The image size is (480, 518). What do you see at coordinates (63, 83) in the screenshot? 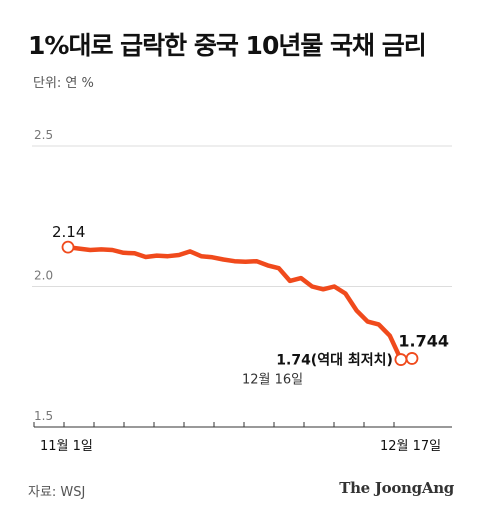
I see `unit-label: 단위: 연 %` at bounding box center [63, 83].